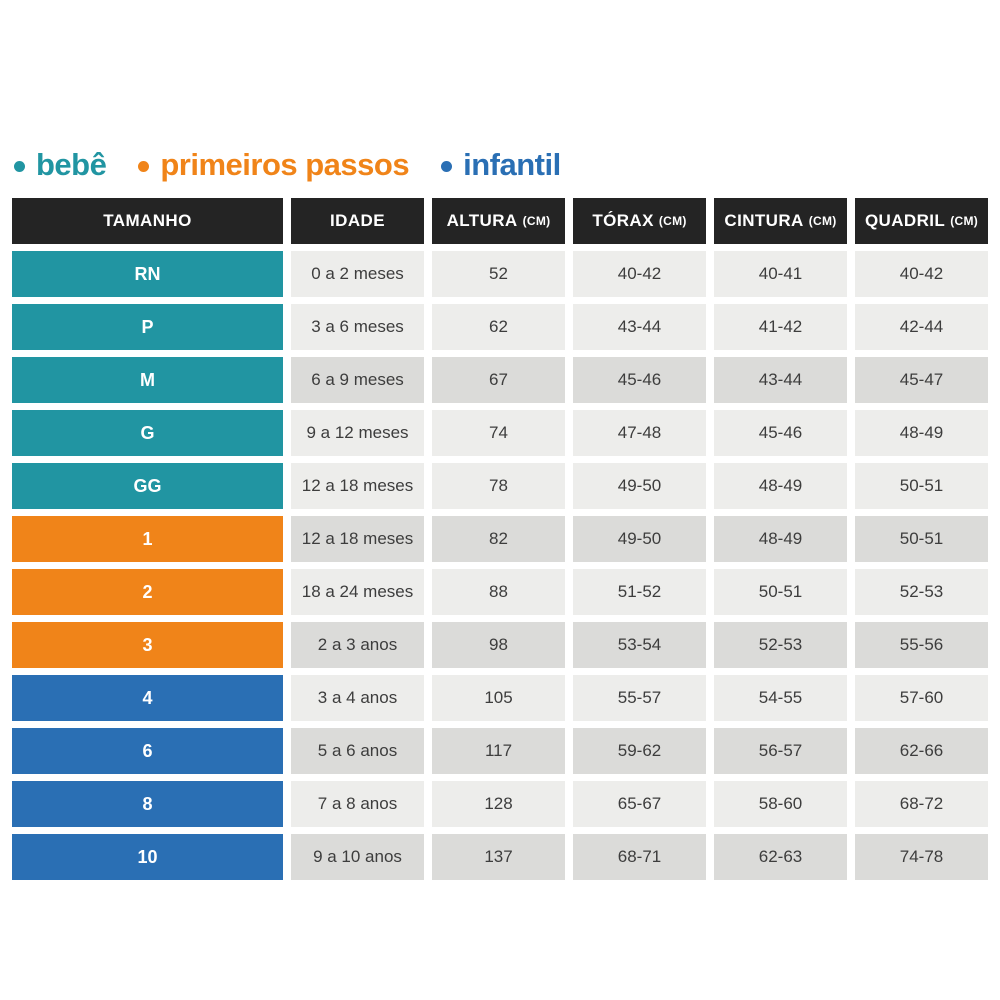 This screenshot has height=1000, width=1000. I want to click on size-cell: 2, so click(147, 592).